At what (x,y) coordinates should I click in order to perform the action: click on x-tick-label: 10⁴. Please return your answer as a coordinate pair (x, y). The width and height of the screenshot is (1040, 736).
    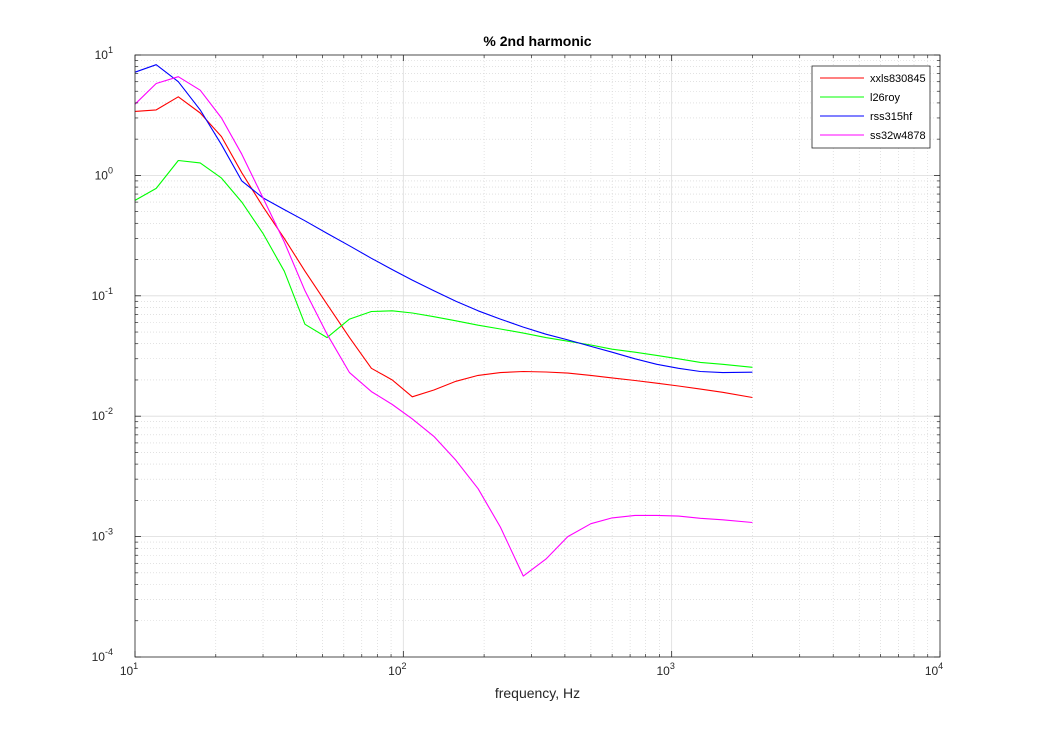
    Looking at the image, I should click on (934, 669).